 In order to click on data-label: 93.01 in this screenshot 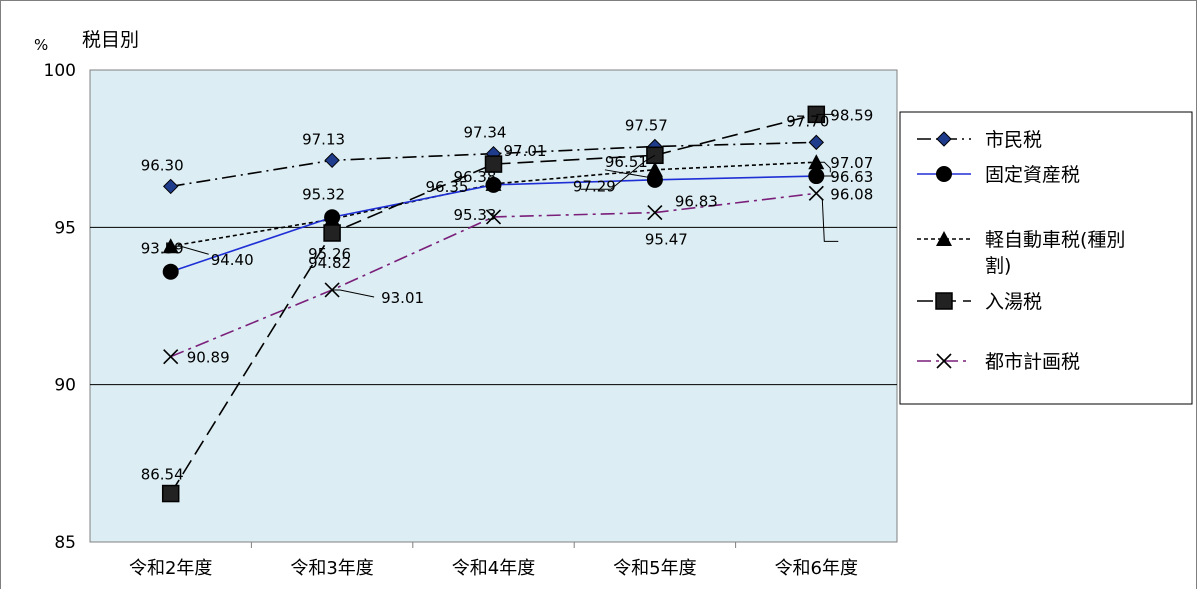, I will do `click(402, 298)`.